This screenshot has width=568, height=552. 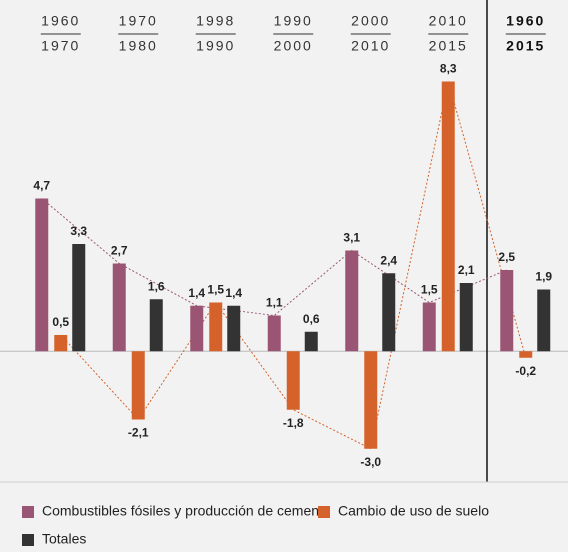 What do you see at coordinates (138, 46) in the screenshot?
I see `period-end: 1980` at bounding box center [138, 46].